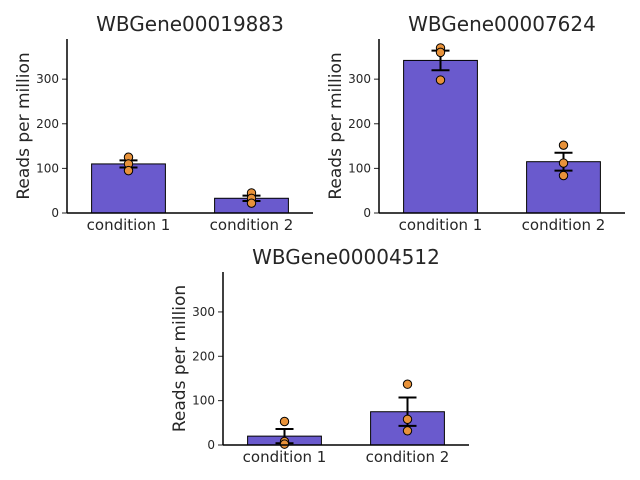 The image size is (640, 480). I want to click on chart-title: WBGene00019883, so click(190, 24).